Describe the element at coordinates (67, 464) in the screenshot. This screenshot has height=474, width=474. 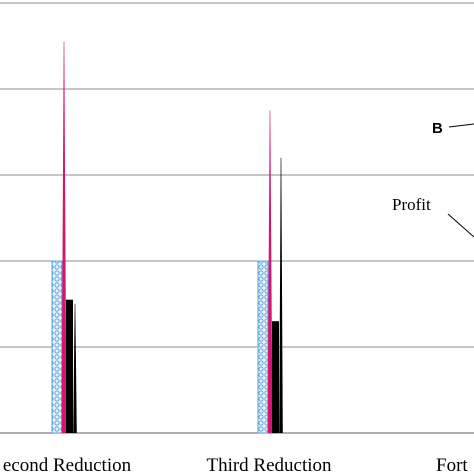
I see `category-label-0: econd Reduction` at that location.